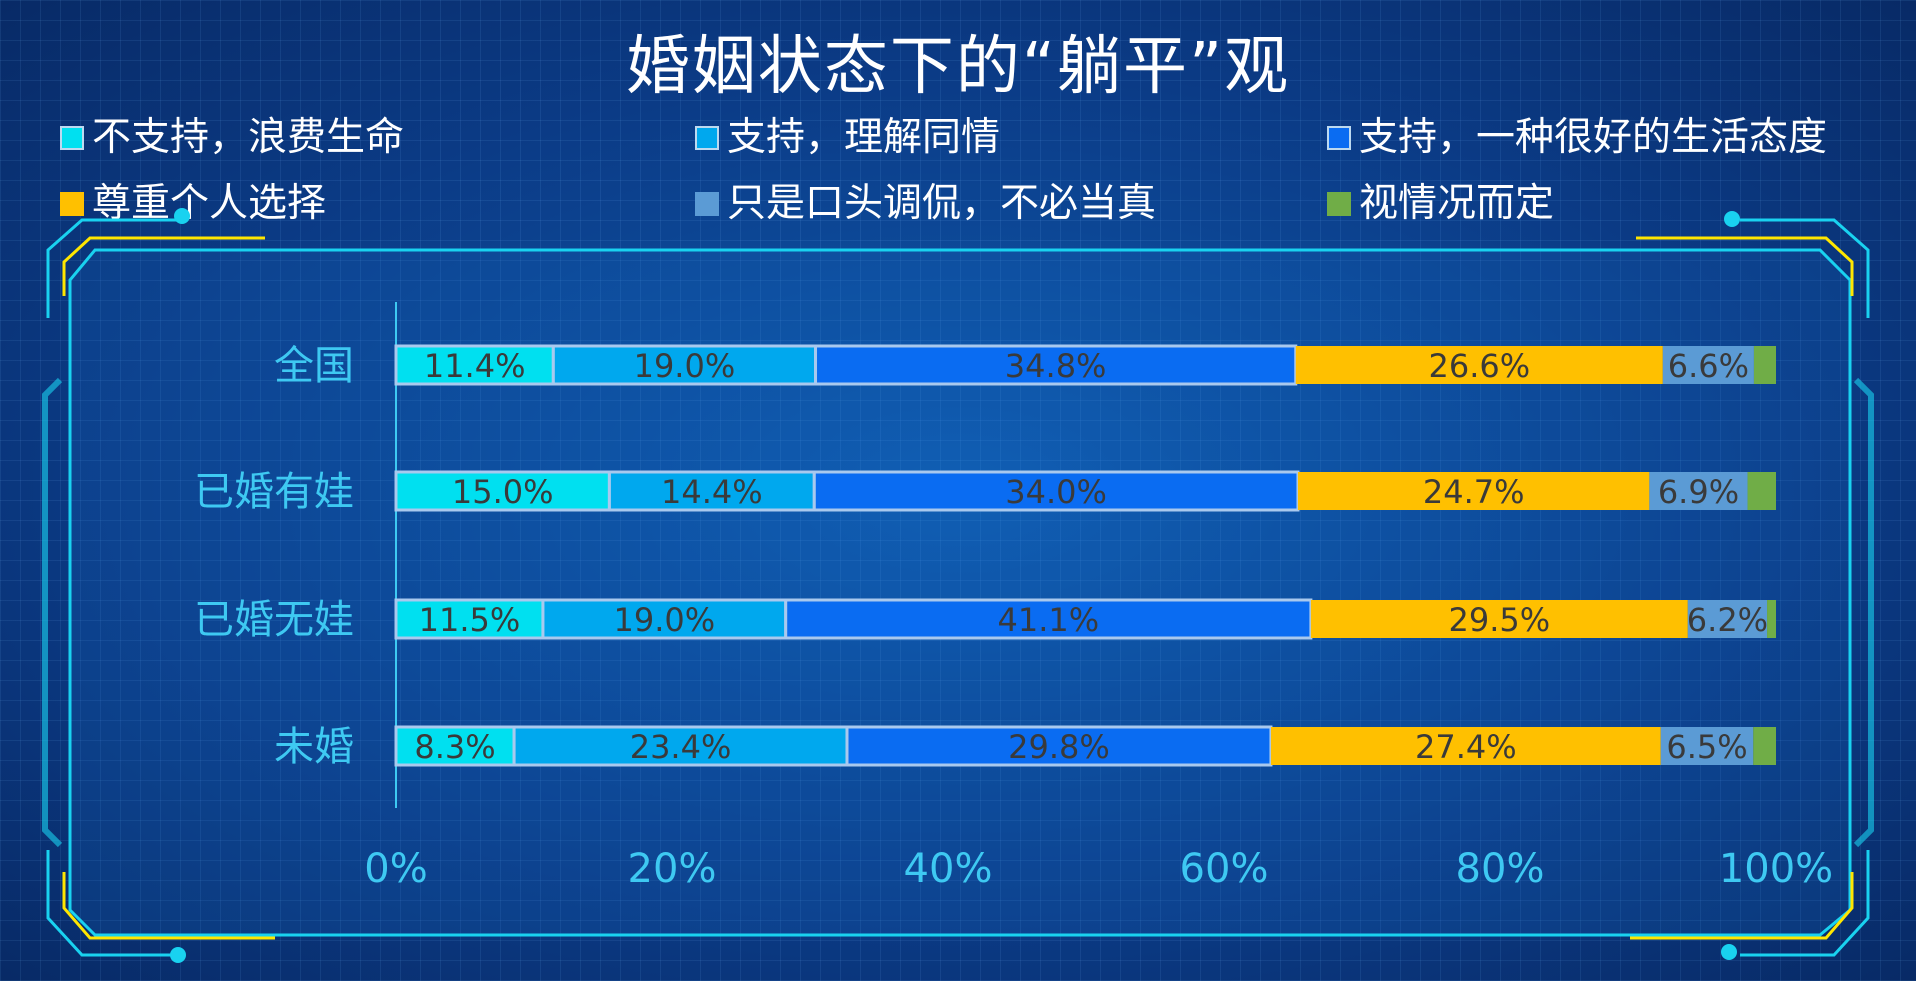 This screenshot has height=981, width=1916. Describe the element at coordinates (314, 366) in the screenshot. I see `category-label: 全国` at that location.